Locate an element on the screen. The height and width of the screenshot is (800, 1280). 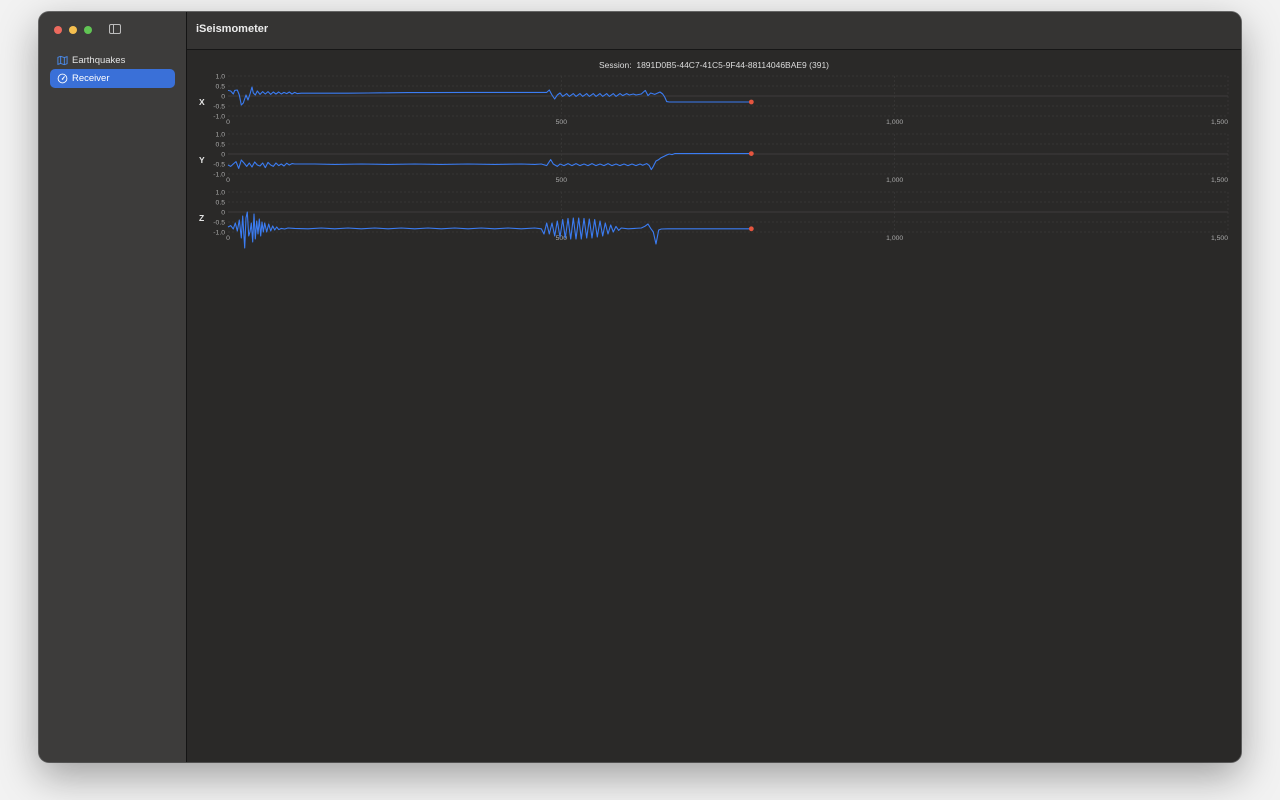
minimize-window-button is located at coordinates (73, 30).